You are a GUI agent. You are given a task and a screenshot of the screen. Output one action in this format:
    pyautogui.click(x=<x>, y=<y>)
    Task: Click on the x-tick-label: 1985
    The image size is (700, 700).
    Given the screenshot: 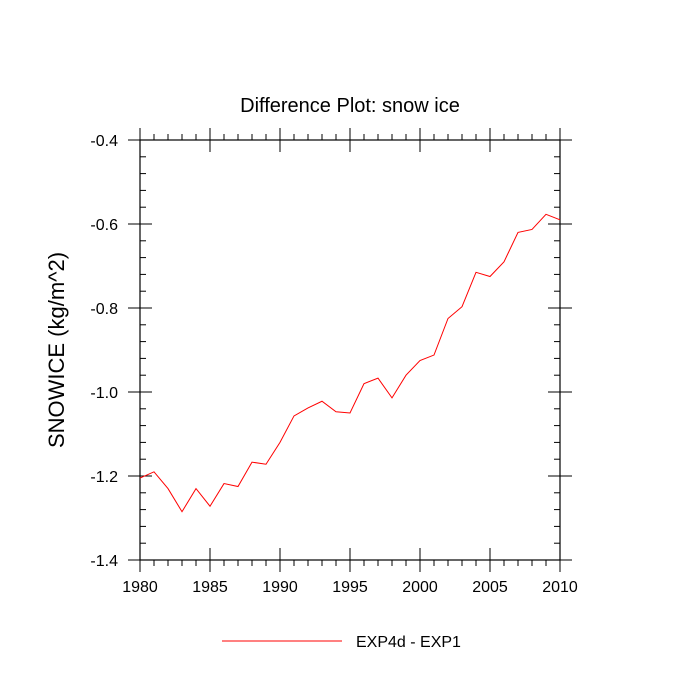 What is the action you would take?
    pyautogui.click(x=210, y=587)
    